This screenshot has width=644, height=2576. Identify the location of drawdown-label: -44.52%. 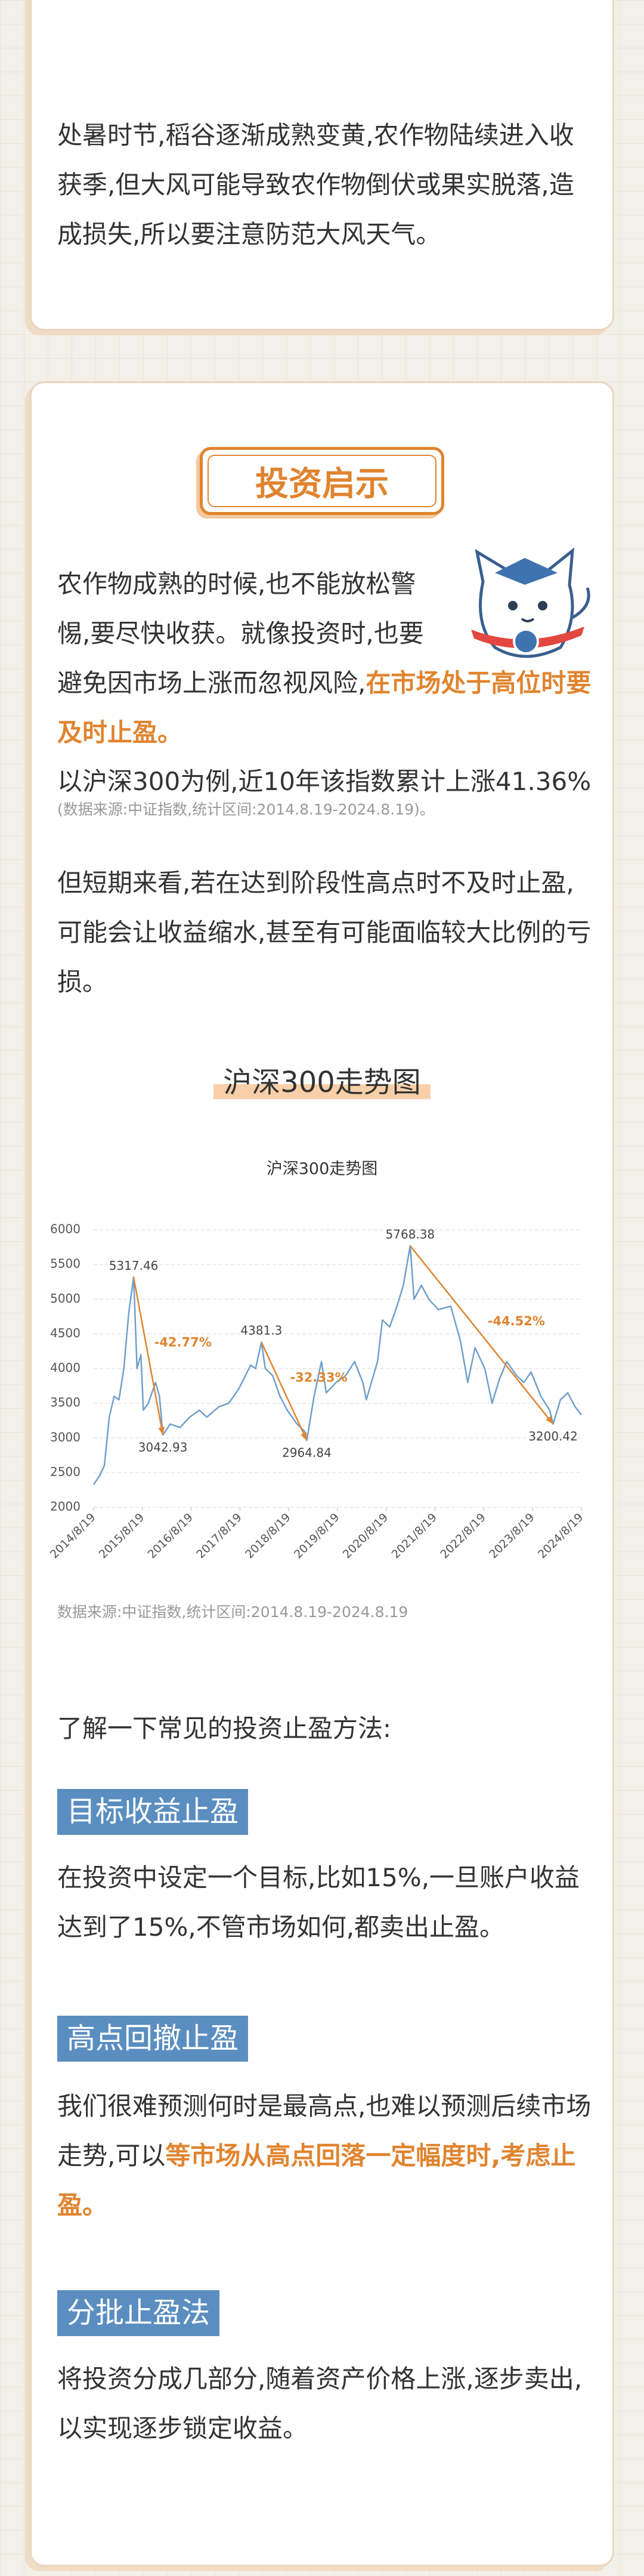
(517, 1321).